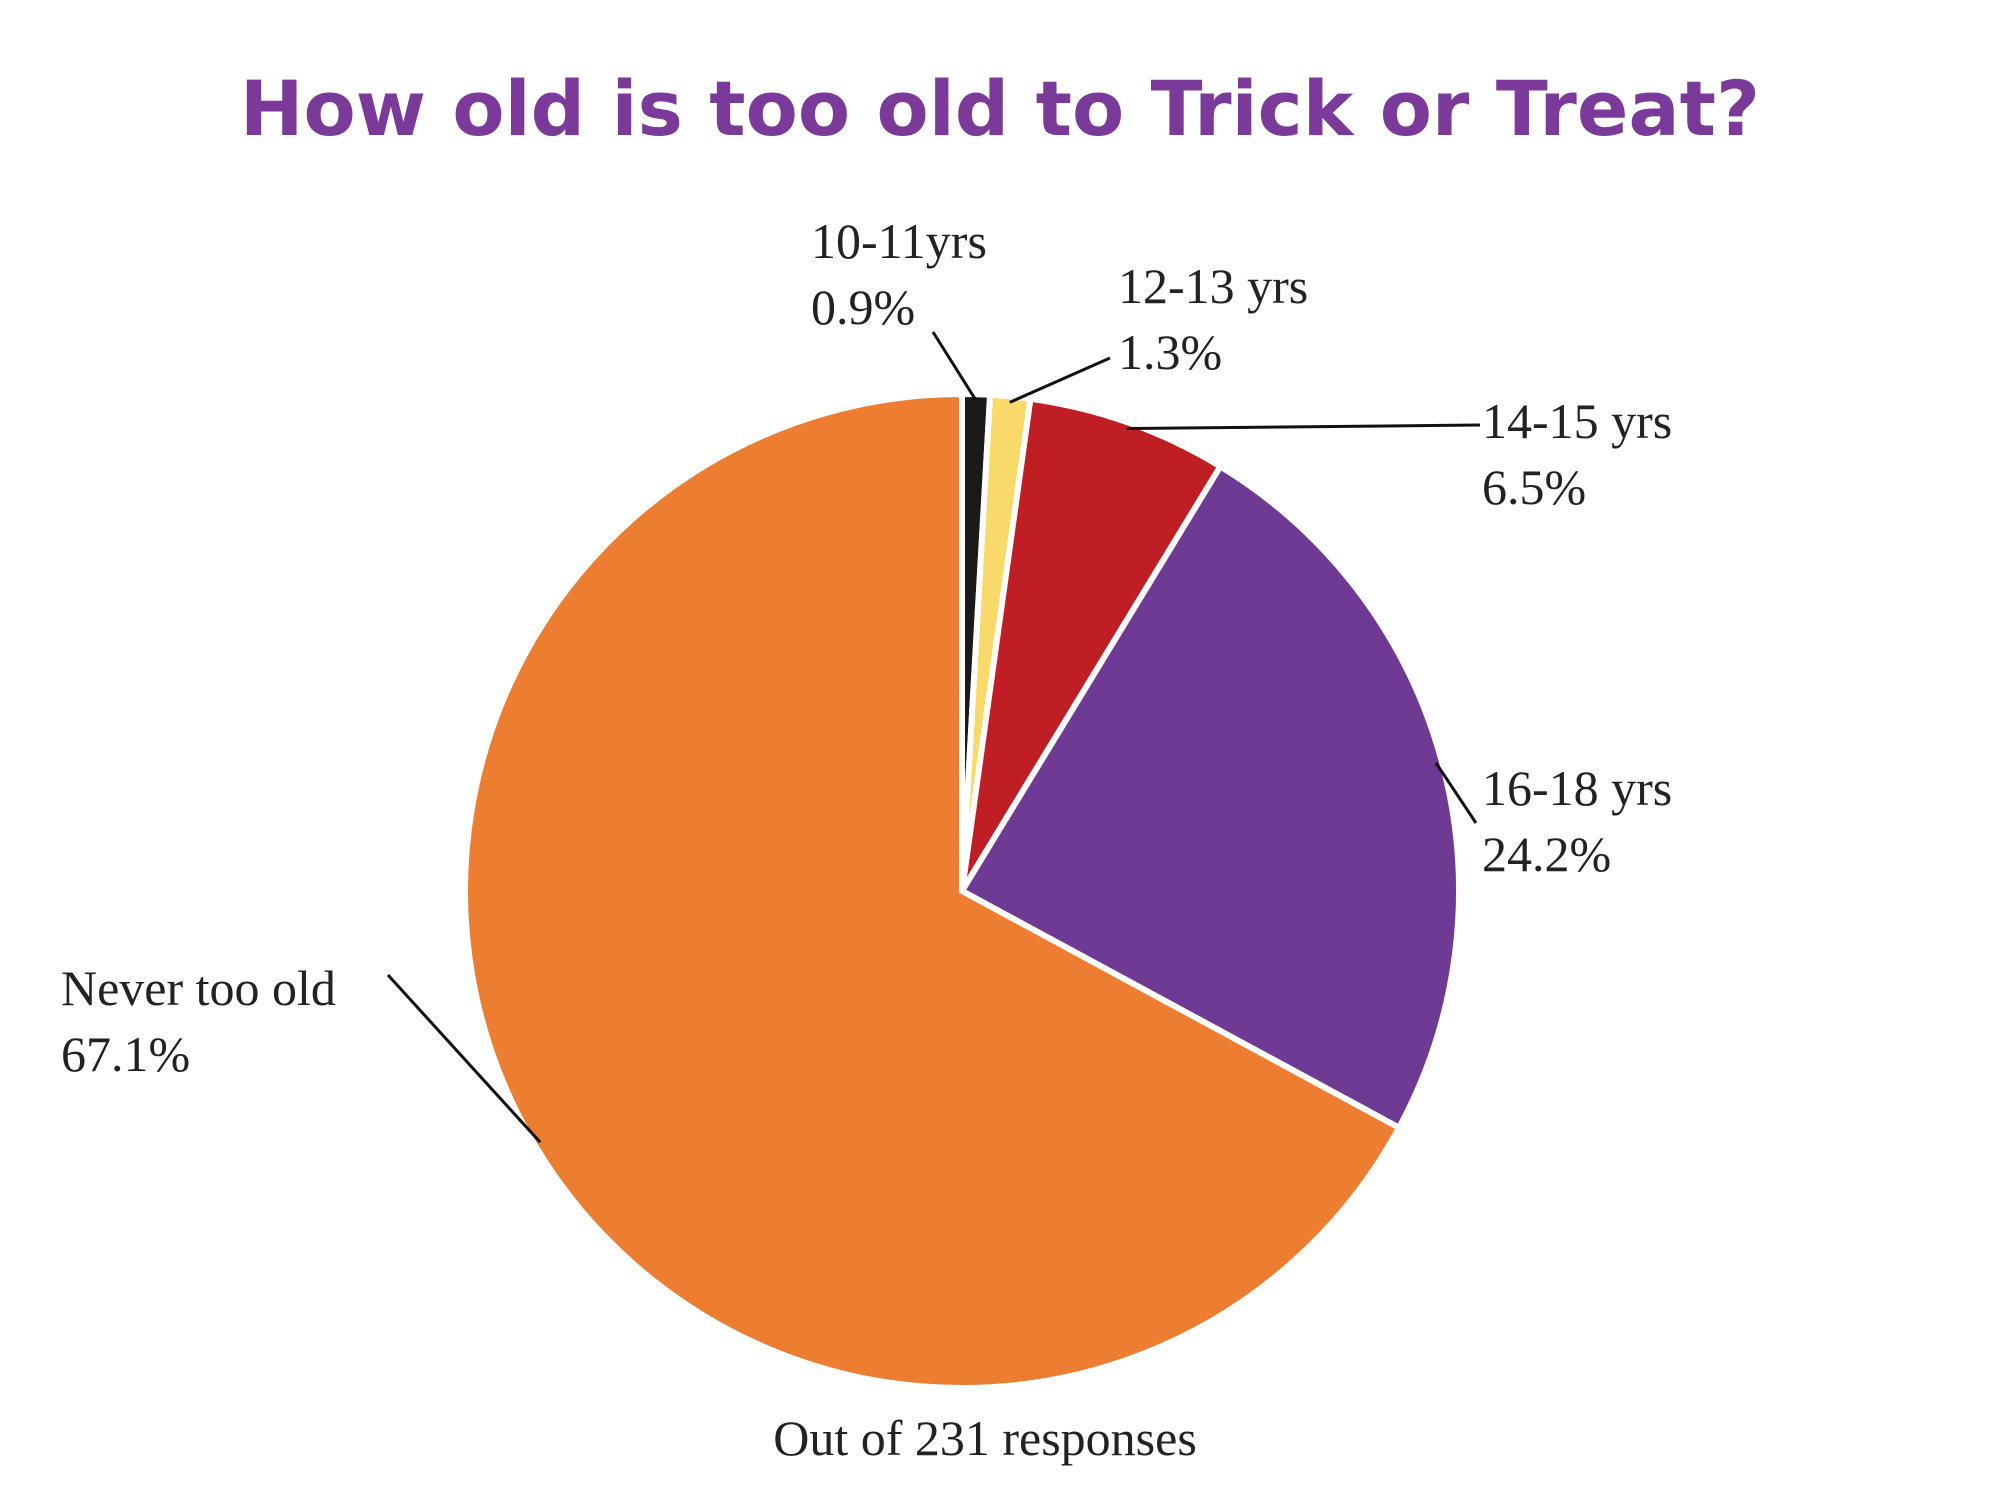 The image size is (2001, 1506). I want to click on slice-label: 16-18 yrs, so click(1577, 788).